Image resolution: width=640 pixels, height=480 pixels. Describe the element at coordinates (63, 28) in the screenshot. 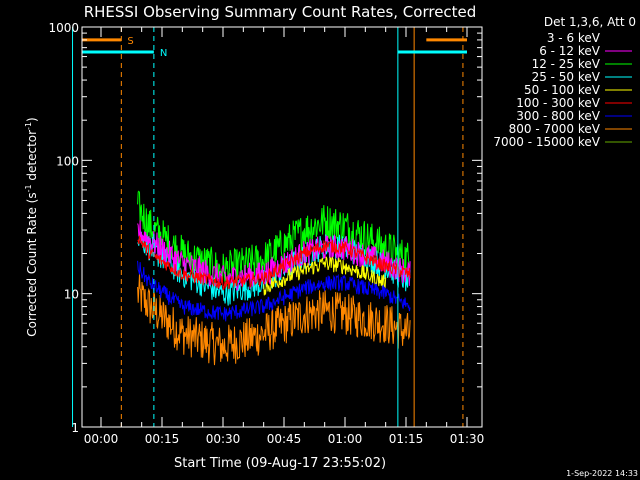

I see `y-tick-label: 1000` at that location.